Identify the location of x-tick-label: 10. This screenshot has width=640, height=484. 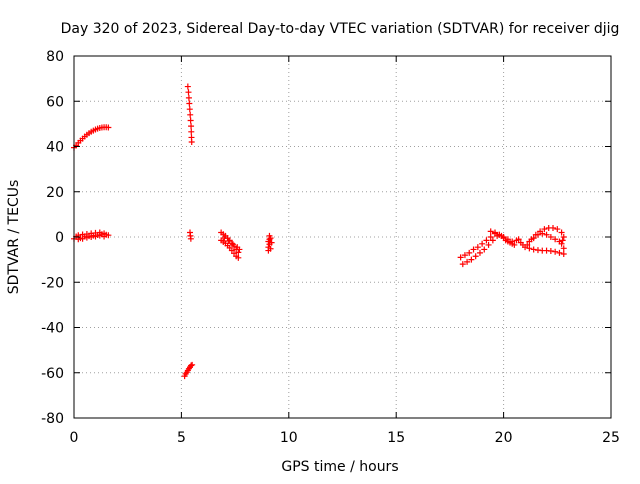
(289, 438).